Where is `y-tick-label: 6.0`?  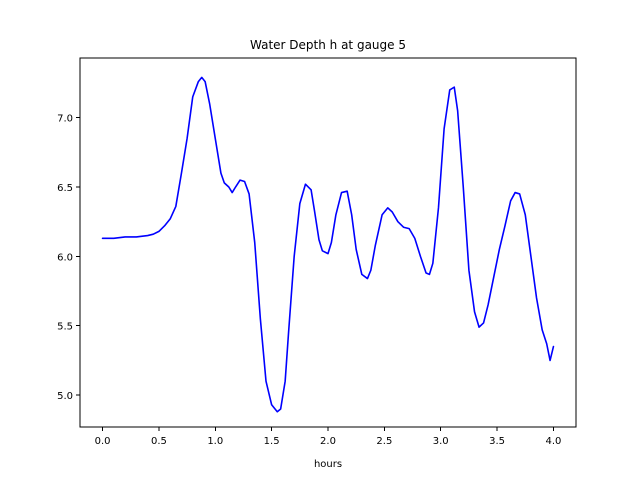 y-tick-label: 6.0 is located at coordinates (65, 257).